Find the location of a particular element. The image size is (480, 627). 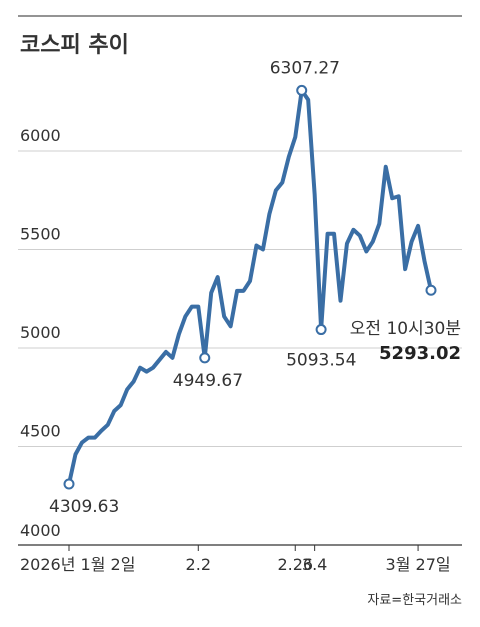

y-tick-label: 4000 is located at coordinates (40, 530).